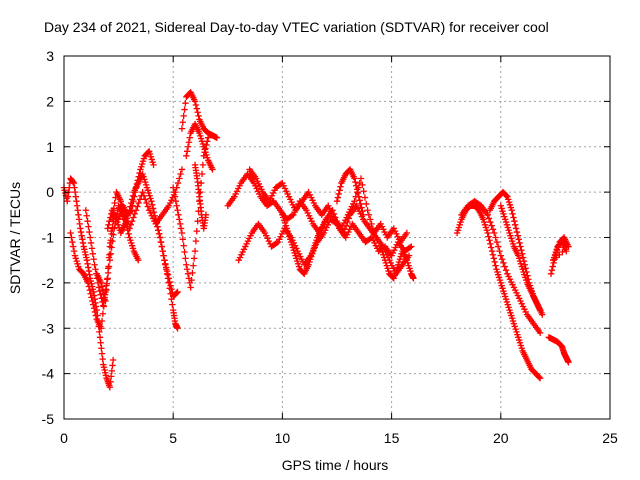  Describe the element at coordinates (610, 438) in the screenshot. I see `x-tick-label: 25` at that location.